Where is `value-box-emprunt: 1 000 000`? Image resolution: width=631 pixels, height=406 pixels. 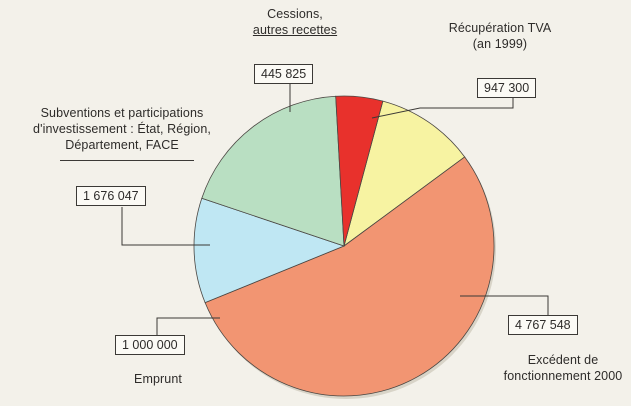 value-box-emprunt: 1 000 000 is located at coordinates (150, 345).